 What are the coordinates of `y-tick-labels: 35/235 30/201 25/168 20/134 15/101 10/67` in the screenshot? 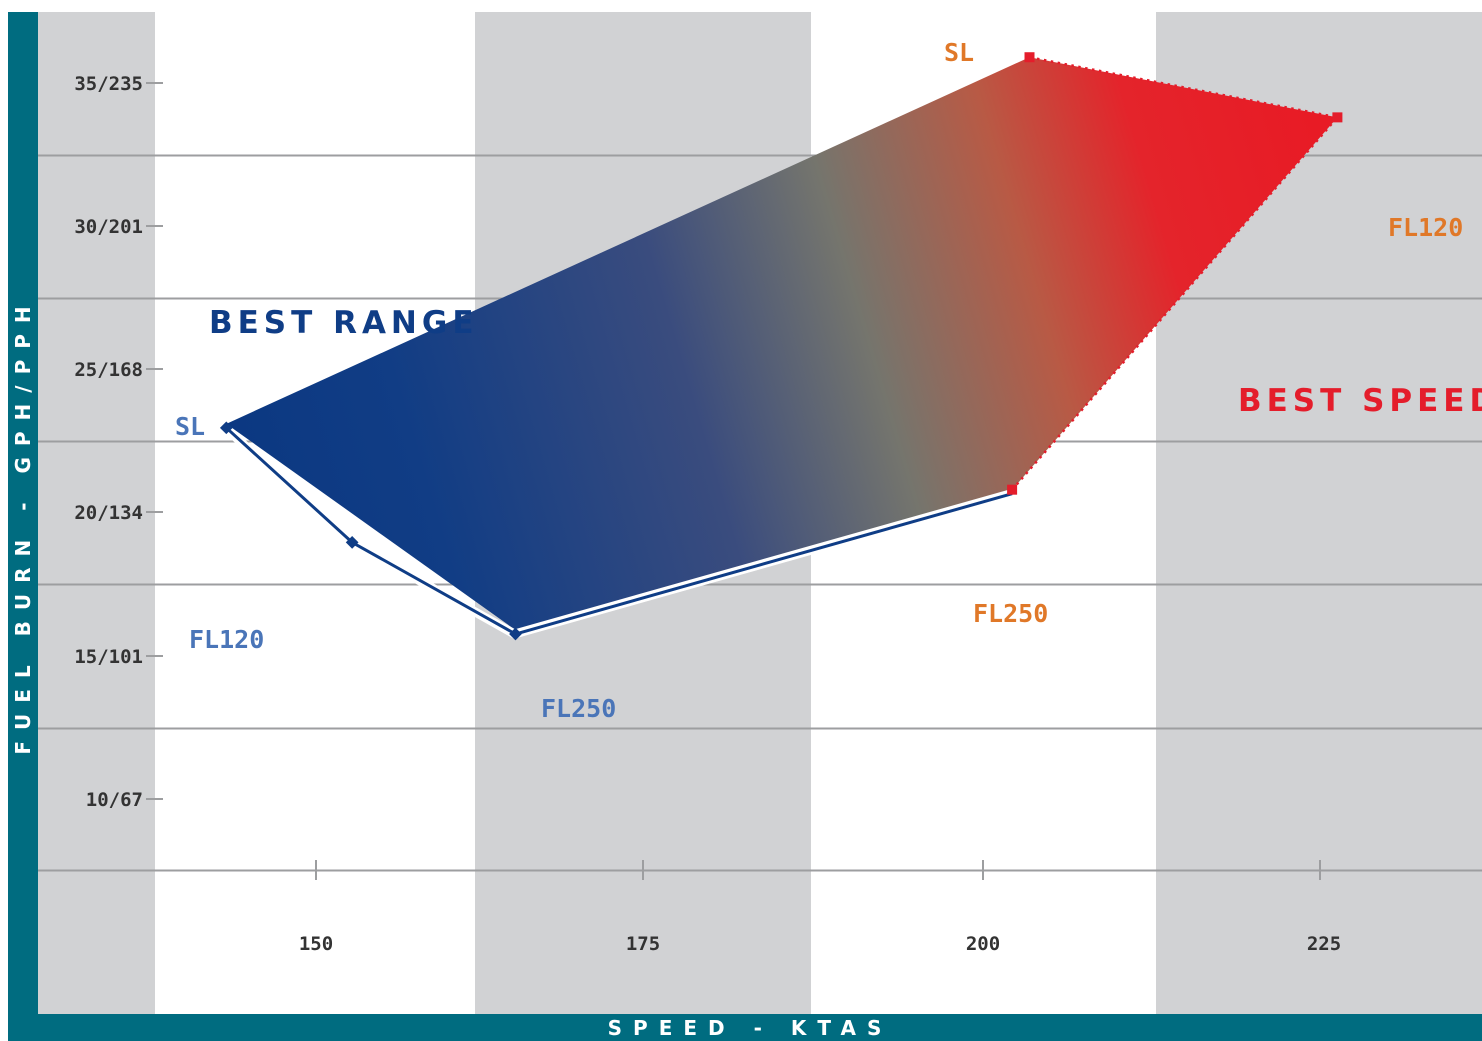 It's located at (108, 442).